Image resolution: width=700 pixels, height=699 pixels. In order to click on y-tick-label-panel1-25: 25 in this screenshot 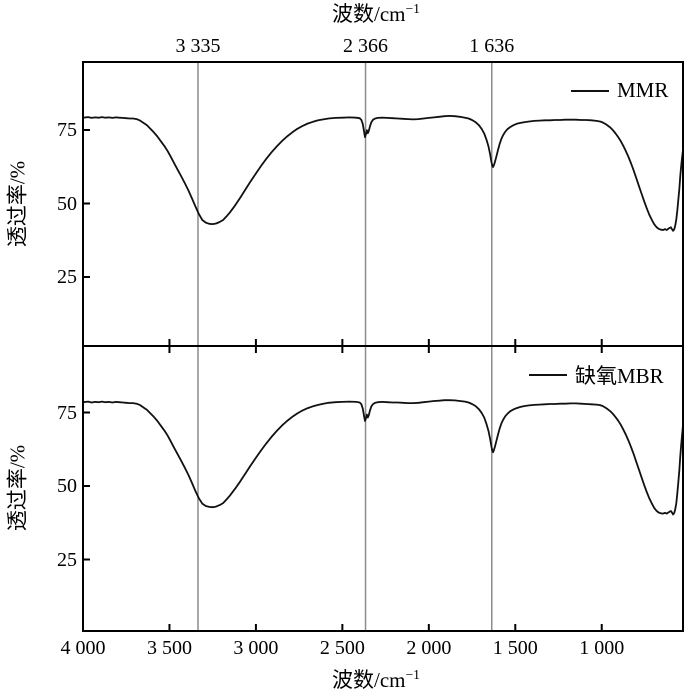, I will do `click(67, 277)`.